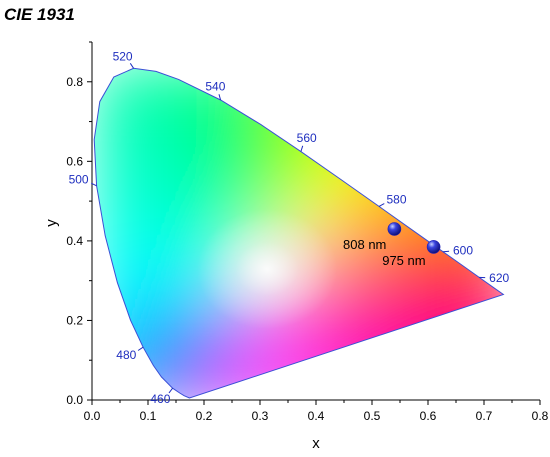 The height and width of the screenshot is (457, 550). What do you see at coordinates (204, 416) in the screenshot?
I see `x-tick-label: 0.2` at bounding box center [204, 416].